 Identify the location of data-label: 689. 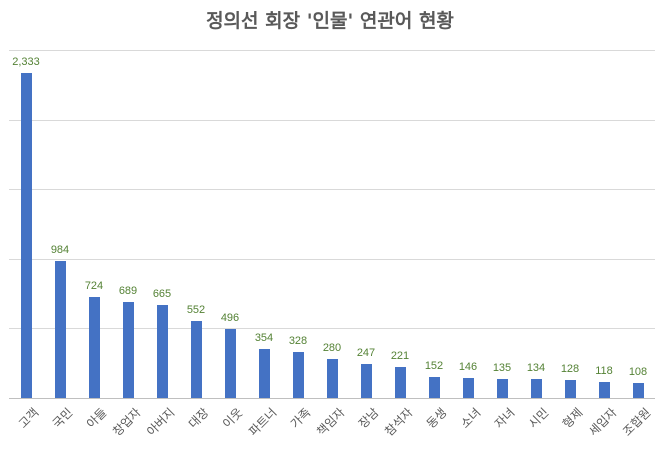
(128, 291).